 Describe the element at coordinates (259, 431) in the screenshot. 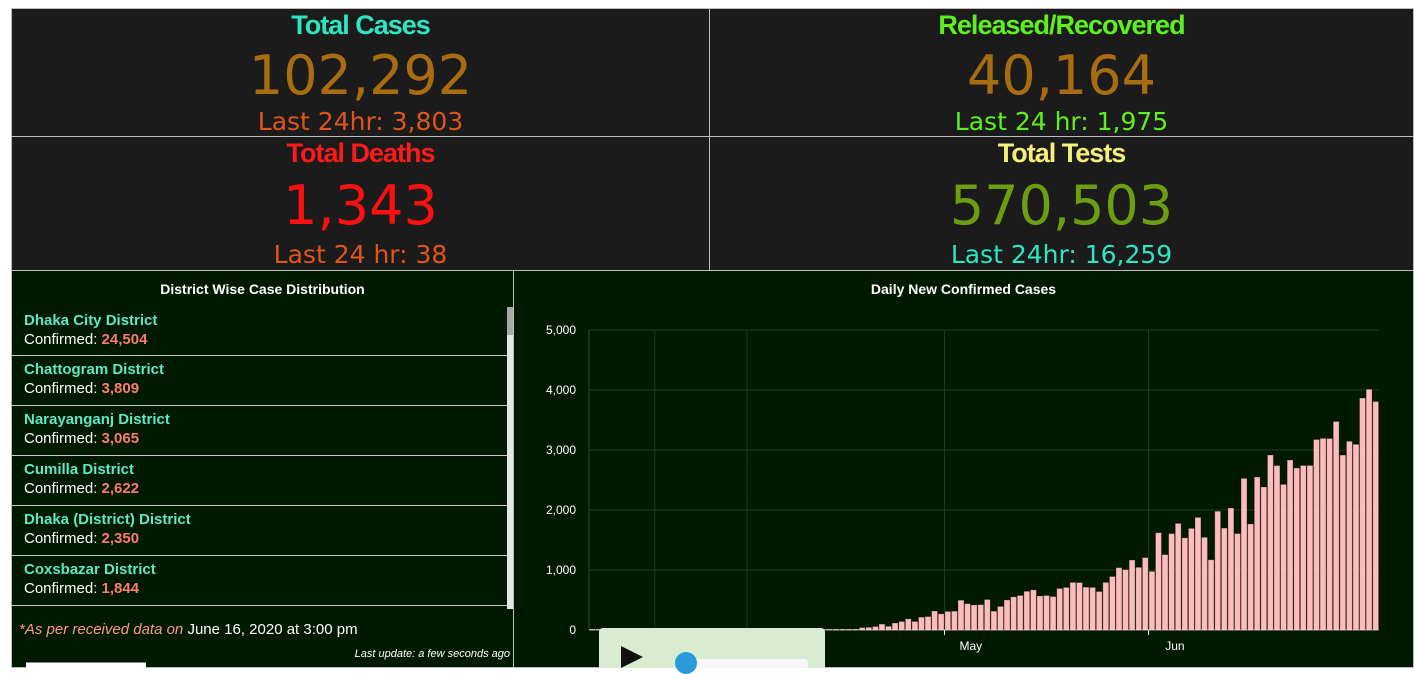

I see `list-item: Narayanganj District Confirmed: 3,065` at that location.